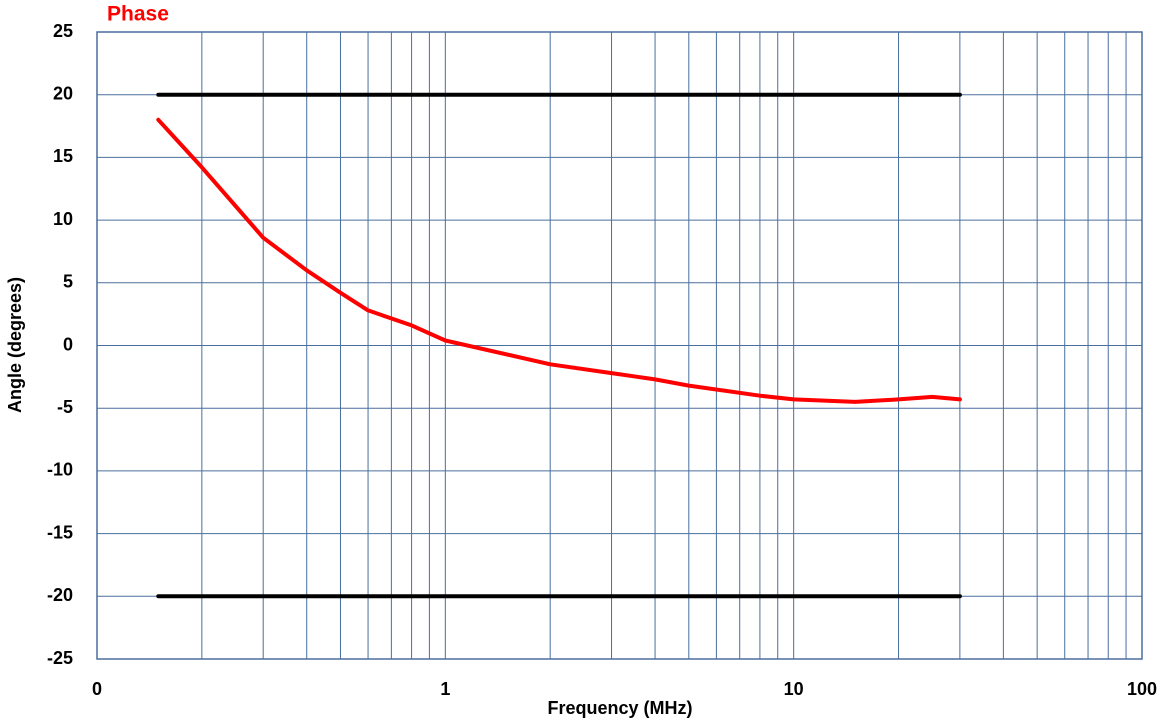 This screenshot has width=1164, height=723. Describe the element at coordinates (63, 156) in the screenshot. I see `y-tick-label: 15` at that location.